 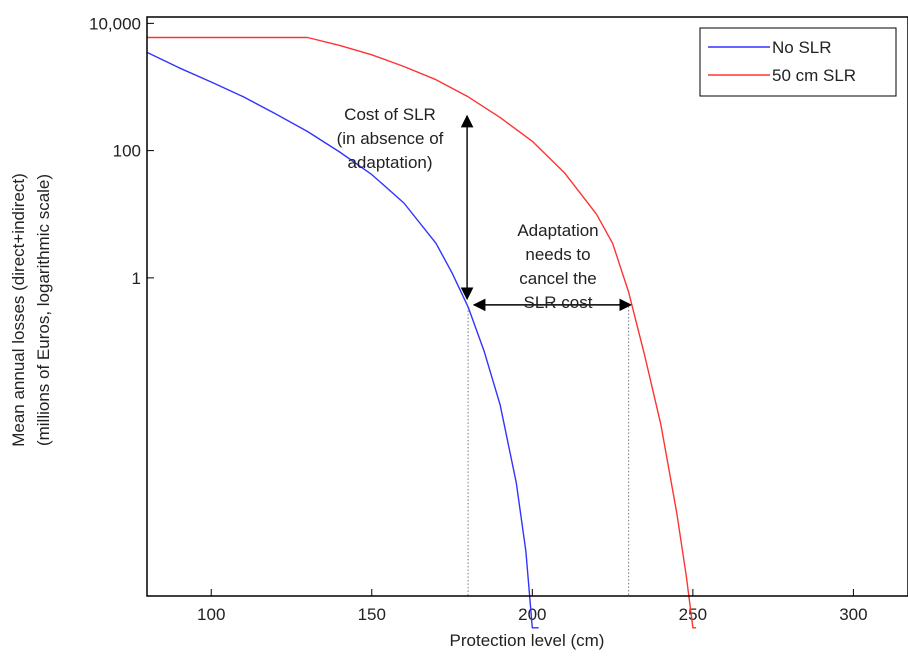 I want to click on annotation-adaptation-line-1: needs to, so click(x=557, y=254).